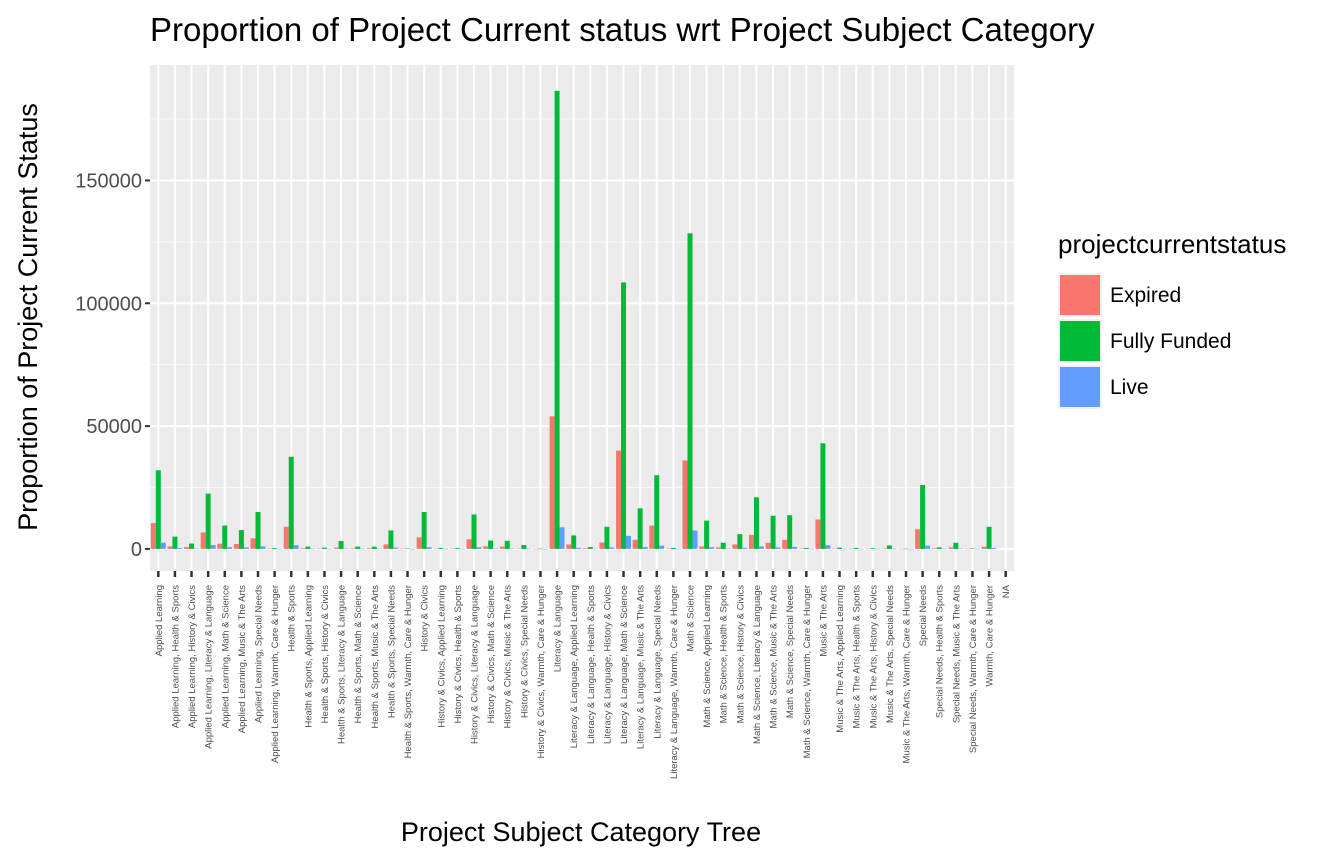 The image size is (1344, 864). What do you see at coordinates (691, 618) in the screenshot?
I see `x-tick-label: Math & Science` at bounding box center [691, 618].